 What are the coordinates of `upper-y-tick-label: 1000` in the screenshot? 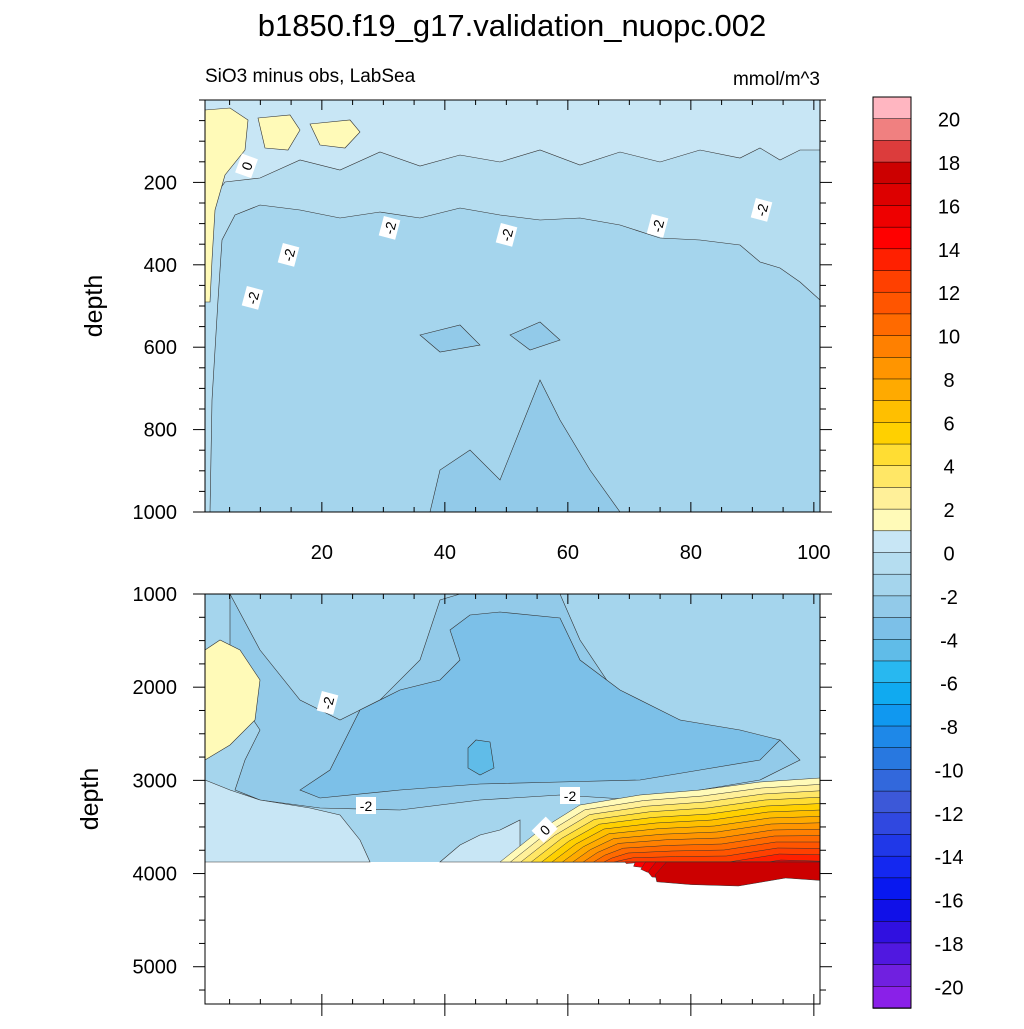 It's located at (155, 513).